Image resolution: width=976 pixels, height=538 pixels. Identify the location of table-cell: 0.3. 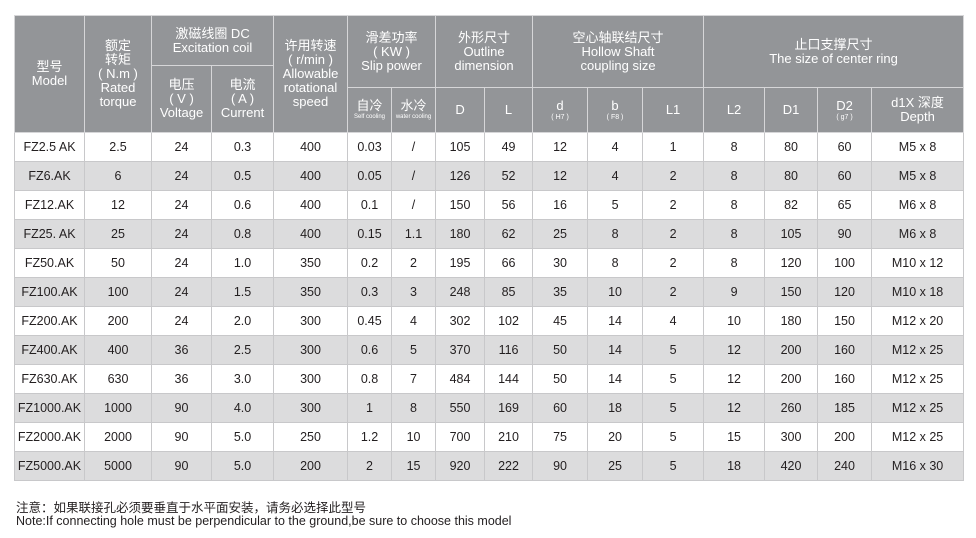
(242, 147).